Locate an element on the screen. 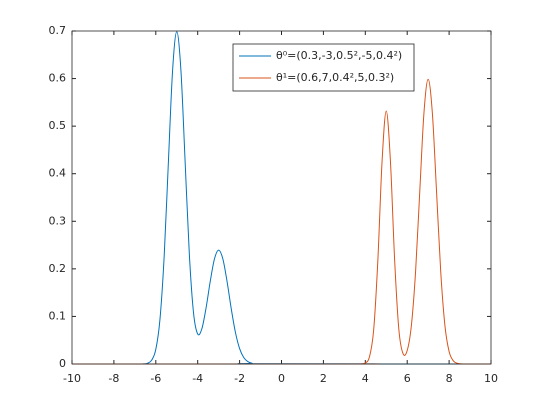 The width and height of the screenshot is (545, 409). y-tick-label: 0 is located at coordinates (62, 363).